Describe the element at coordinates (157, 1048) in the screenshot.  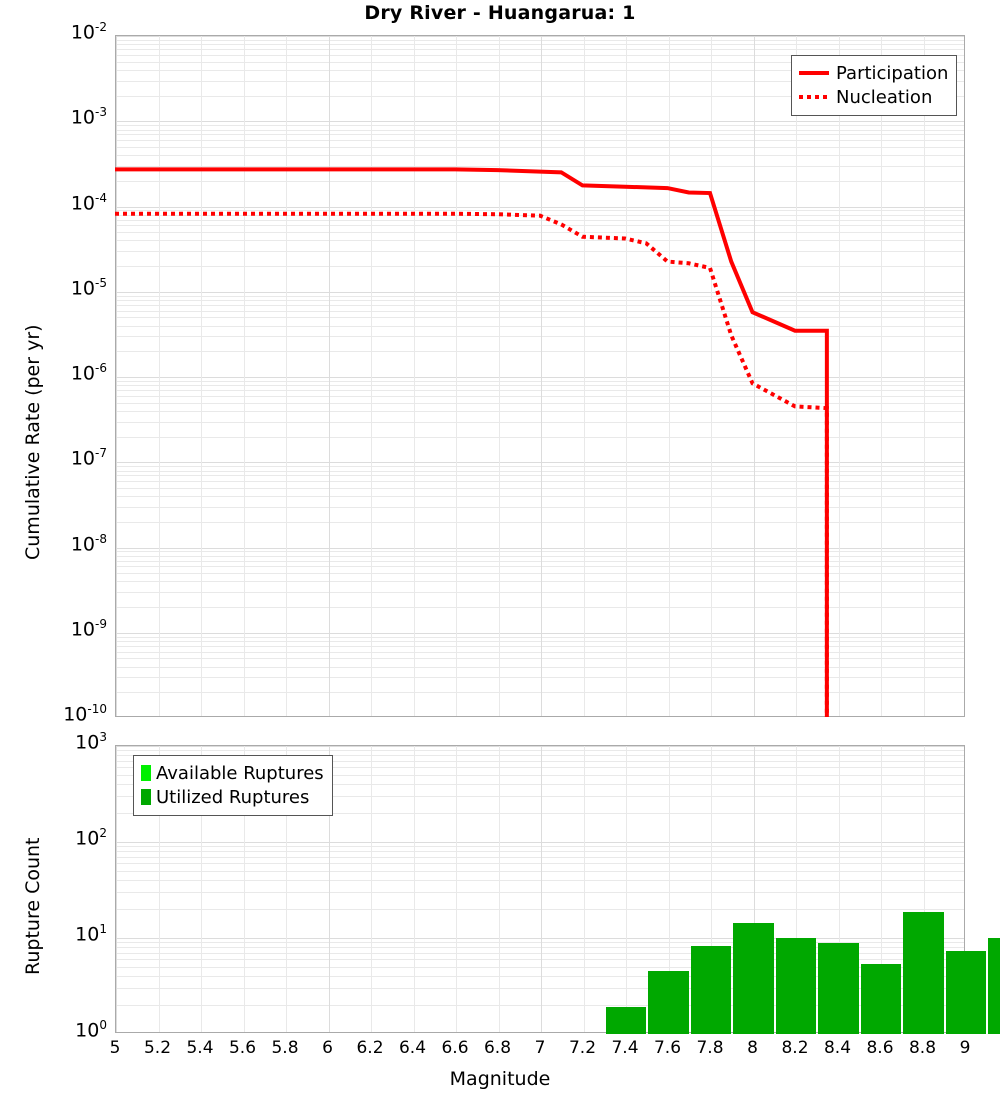
I see `x-tick-label: 5.2` at that location.